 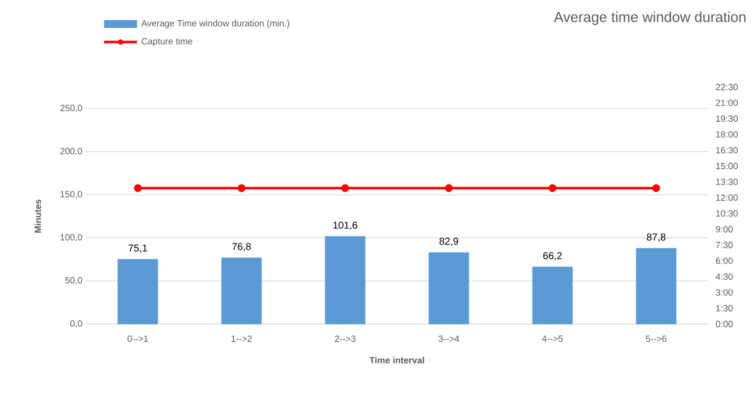 What do you see at coordinates (724, 261) in the screenshot?
I see `y2-tick-label: 6:00` at bounding box center [724, 261].